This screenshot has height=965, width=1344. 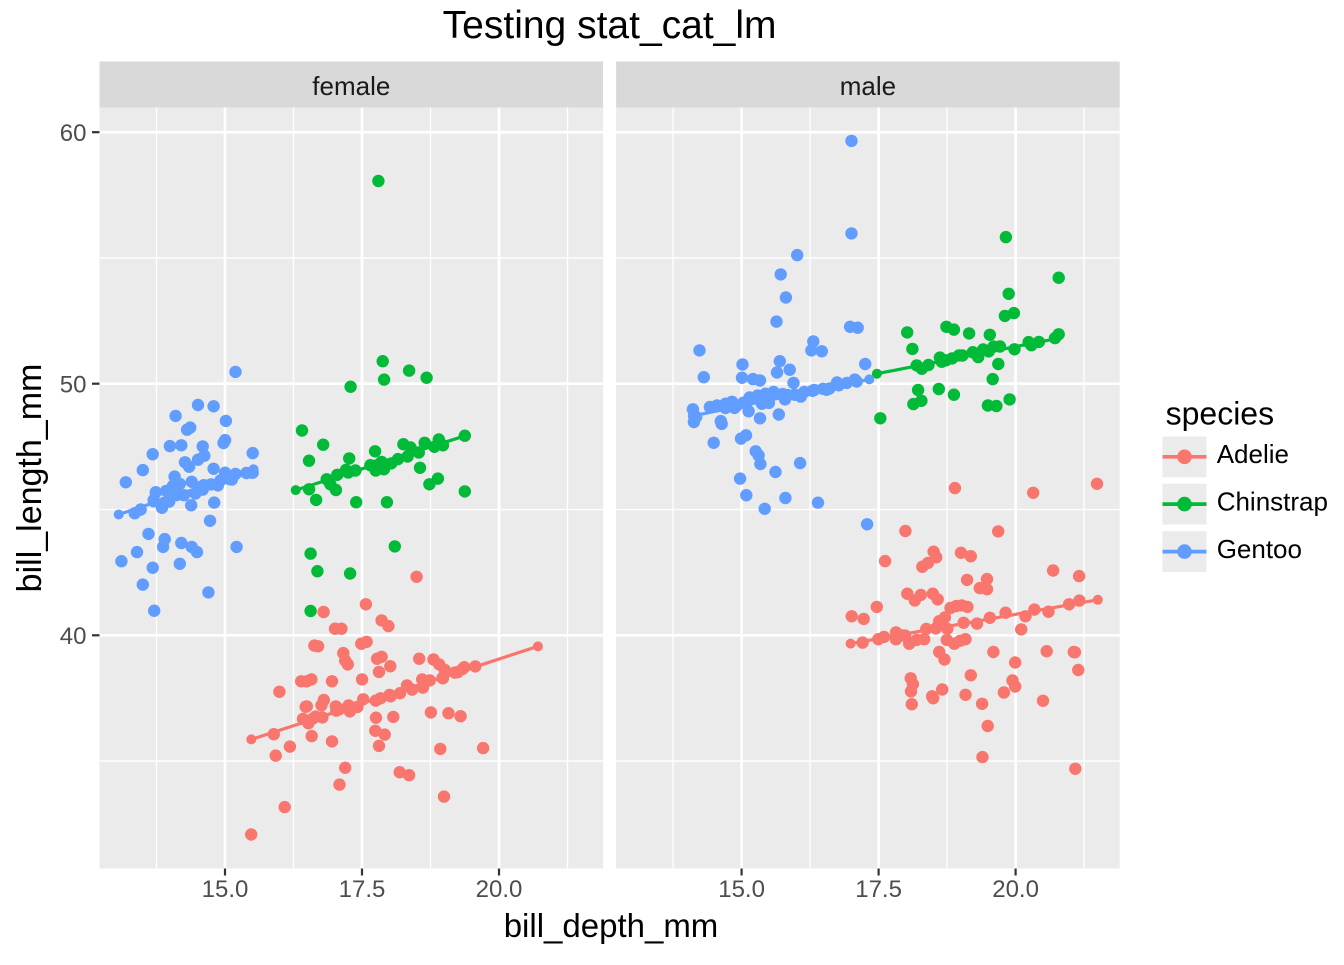 What do you see at coordinates (610, 25) in the screenshot?
I see `svg-text: Testing stat_cat_lm` at bounding box center [610, 25].